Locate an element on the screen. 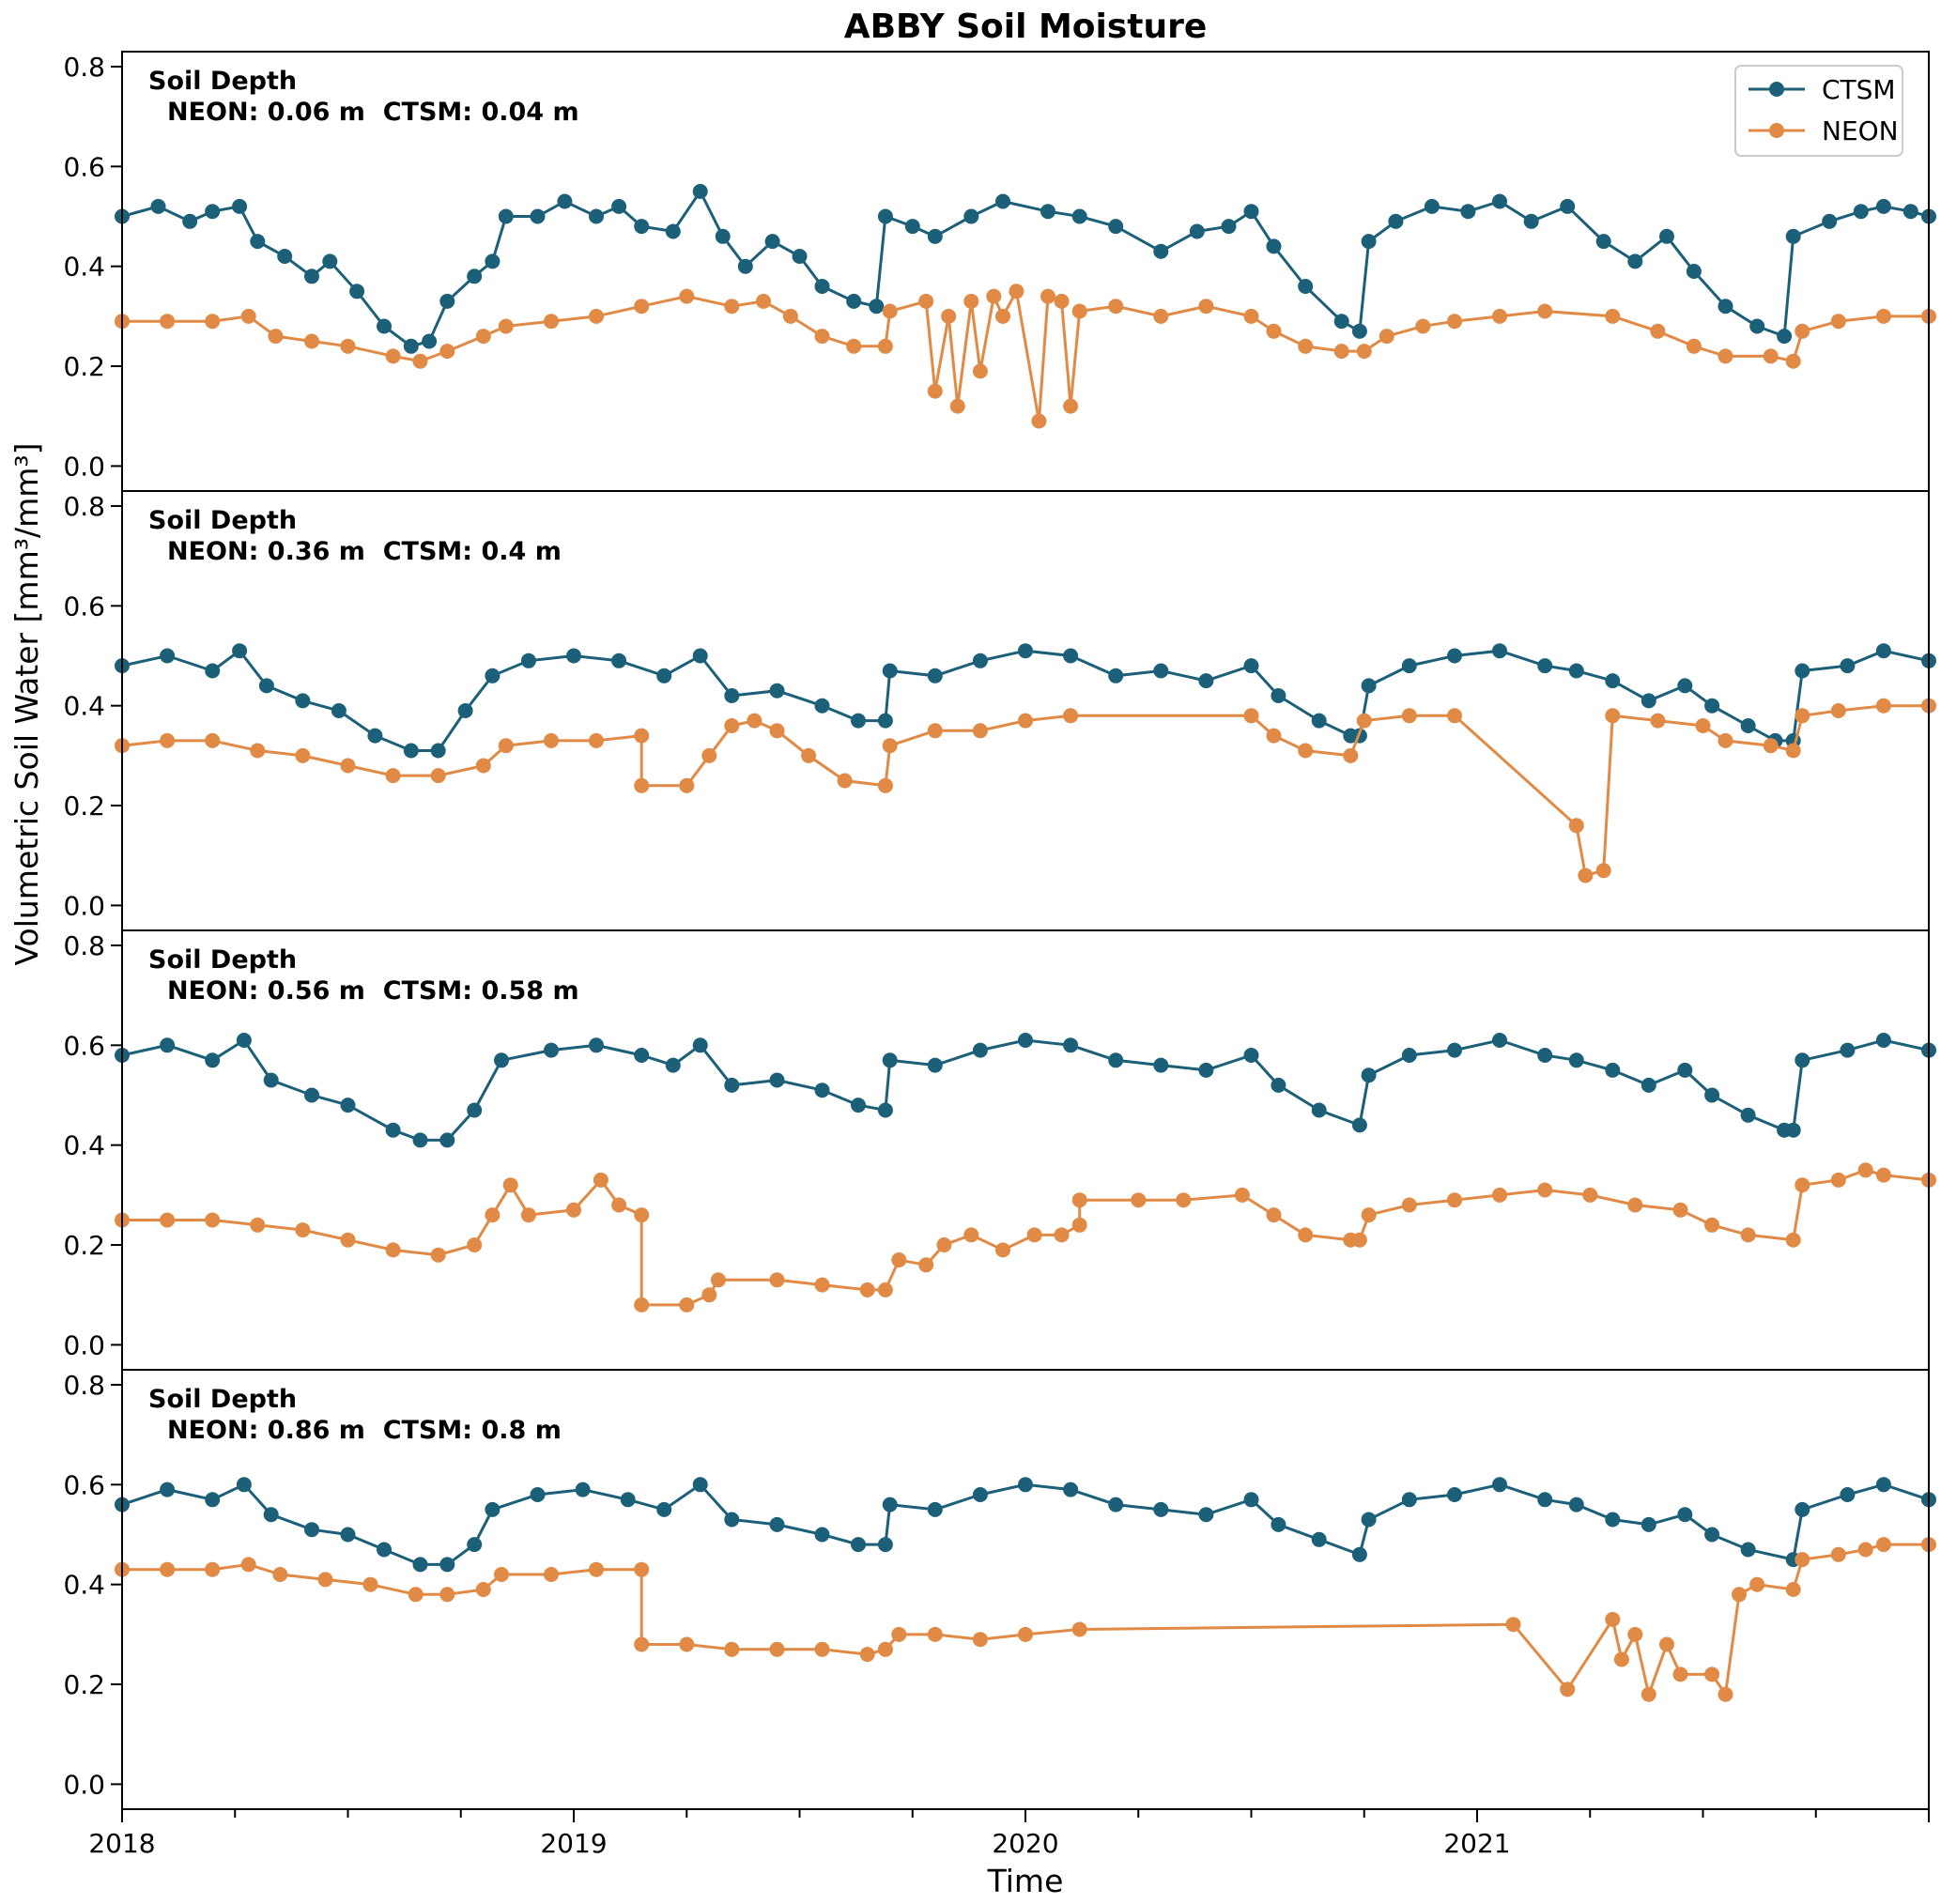  x-tick-label: 2018 is located at coordinates (121, 1844).